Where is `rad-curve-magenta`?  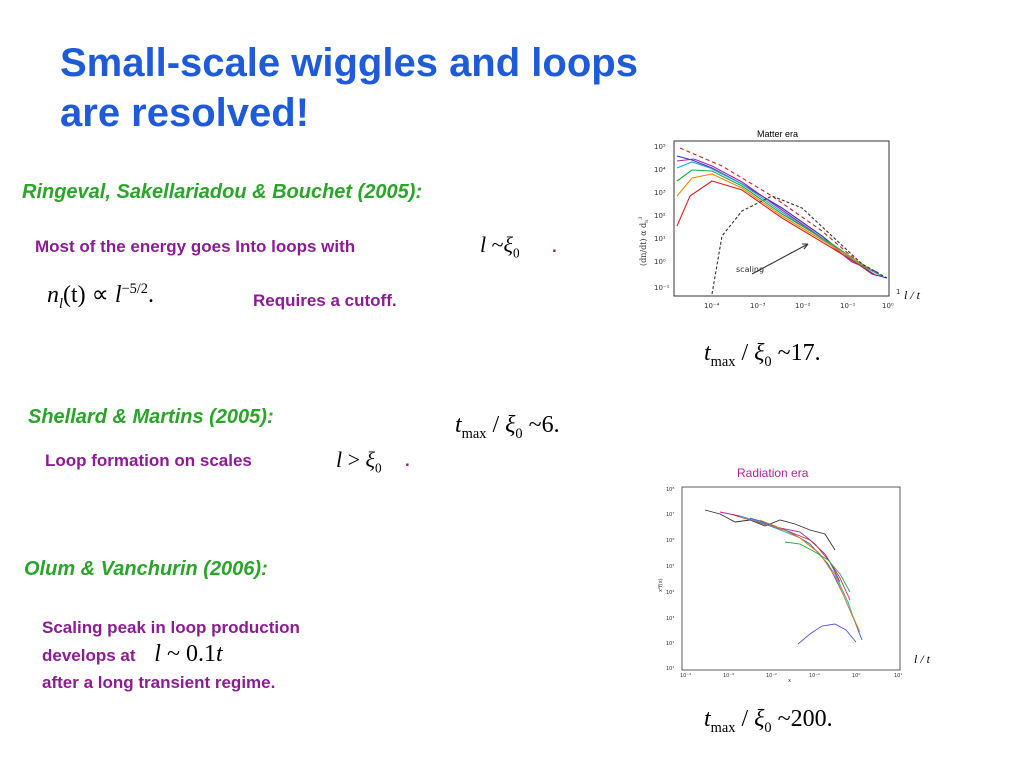 rad-curve-magenta is located at coordinates (780, 547).